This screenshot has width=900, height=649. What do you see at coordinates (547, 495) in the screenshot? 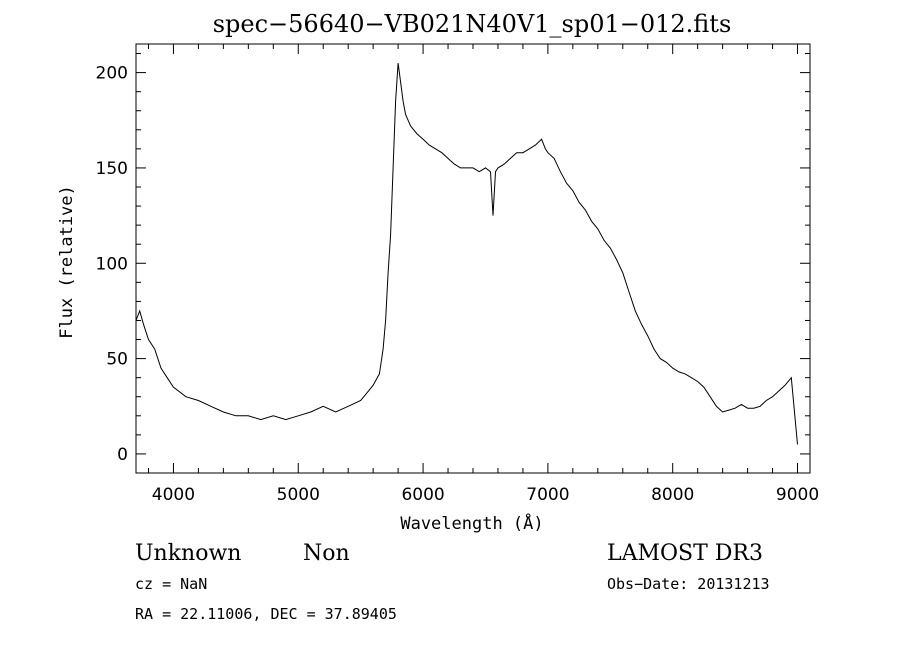
I see `x-tick-label: 7000` at bounding box center [547, 495].